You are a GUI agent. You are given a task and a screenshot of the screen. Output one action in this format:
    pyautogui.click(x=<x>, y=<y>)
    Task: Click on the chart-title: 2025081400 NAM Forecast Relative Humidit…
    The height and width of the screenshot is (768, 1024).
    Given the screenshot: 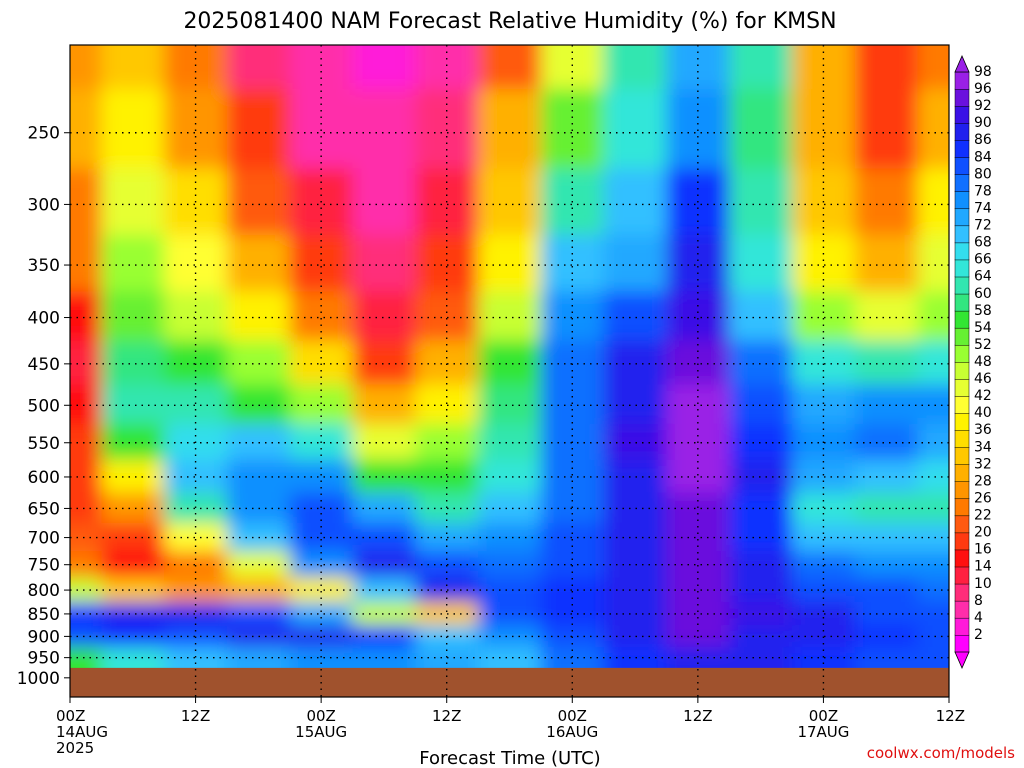 What is the action you would take?
    pyautogui.click(x=509, y=21)
    